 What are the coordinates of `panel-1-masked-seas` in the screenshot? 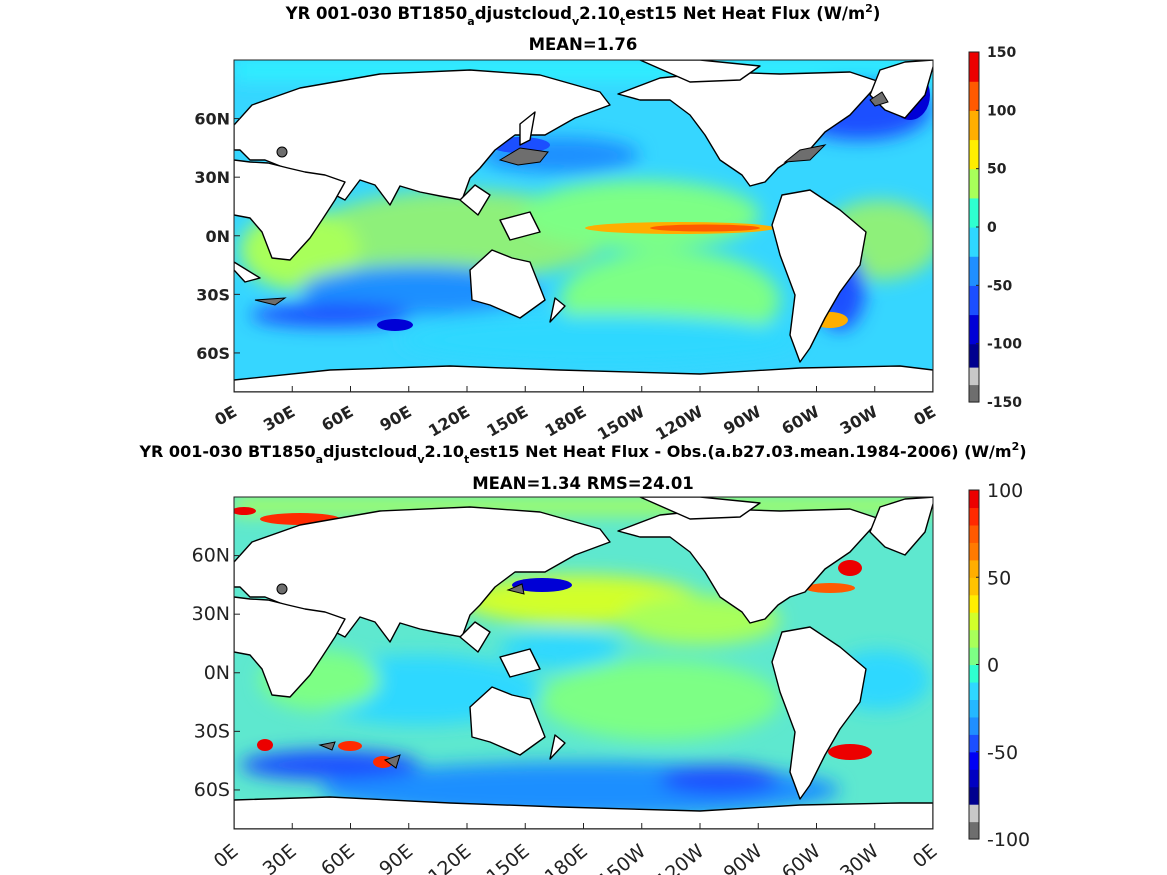 It's located at (571, 198).